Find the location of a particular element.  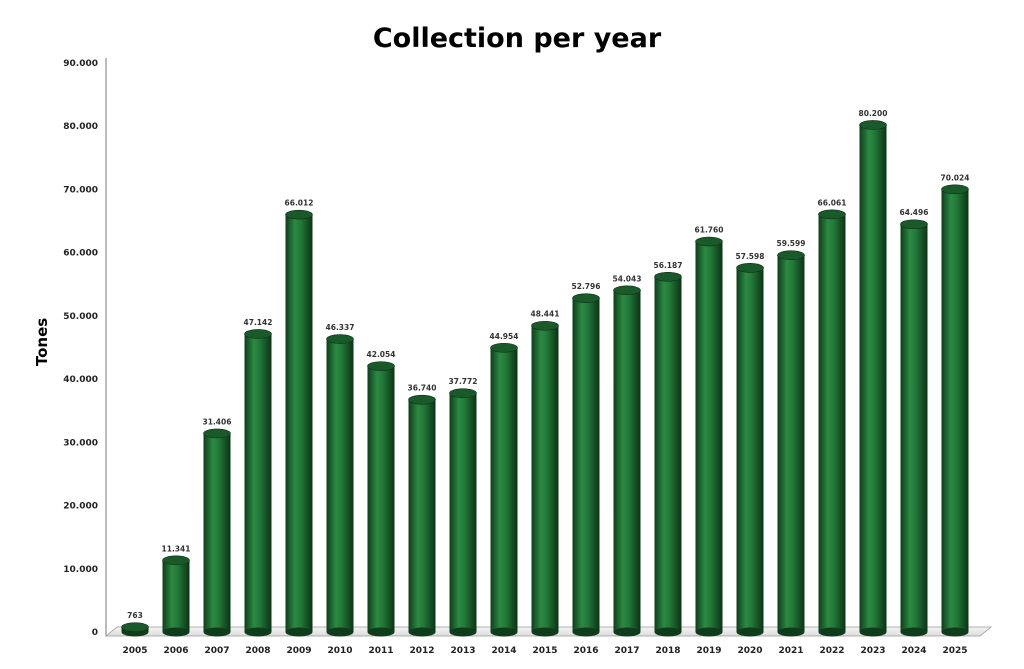

bar-2021: 59.599 is located at coordinates (791, 438).